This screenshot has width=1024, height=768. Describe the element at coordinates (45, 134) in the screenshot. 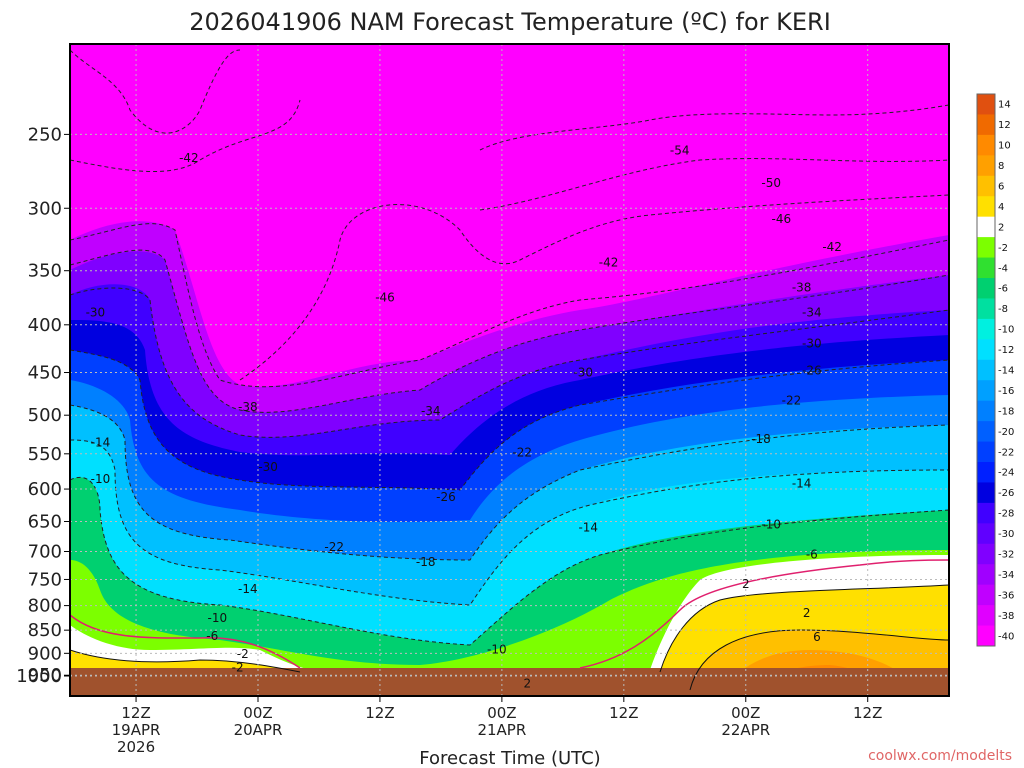

I see `y-tick-label: 250` at that location.